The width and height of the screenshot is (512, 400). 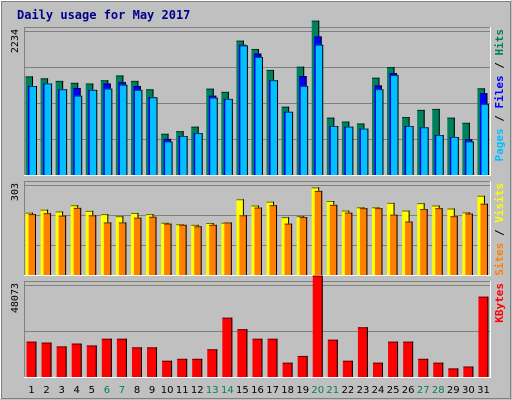 What do you see at coordinates (363, 390) in the screenshot?
I see `day-label-23: 23` at bounding box center [363, 390].